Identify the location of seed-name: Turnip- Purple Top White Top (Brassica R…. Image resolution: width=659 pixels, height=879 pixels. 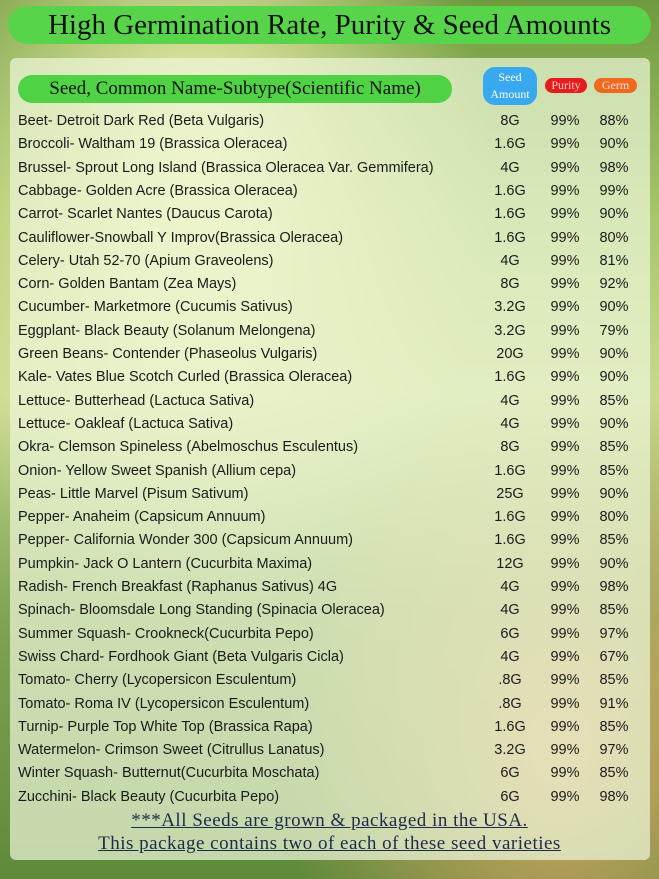
(165, 726).